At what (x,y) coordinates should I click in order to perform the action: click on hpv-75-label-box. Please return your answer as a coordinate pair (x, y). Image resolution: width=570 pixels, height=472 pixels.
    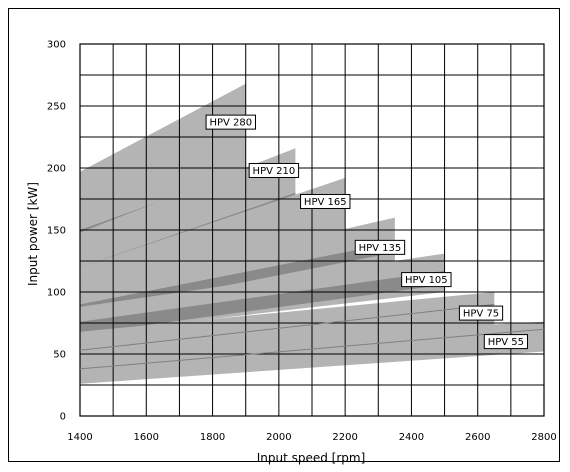
    Looking at the image, I should click on (481, 313).